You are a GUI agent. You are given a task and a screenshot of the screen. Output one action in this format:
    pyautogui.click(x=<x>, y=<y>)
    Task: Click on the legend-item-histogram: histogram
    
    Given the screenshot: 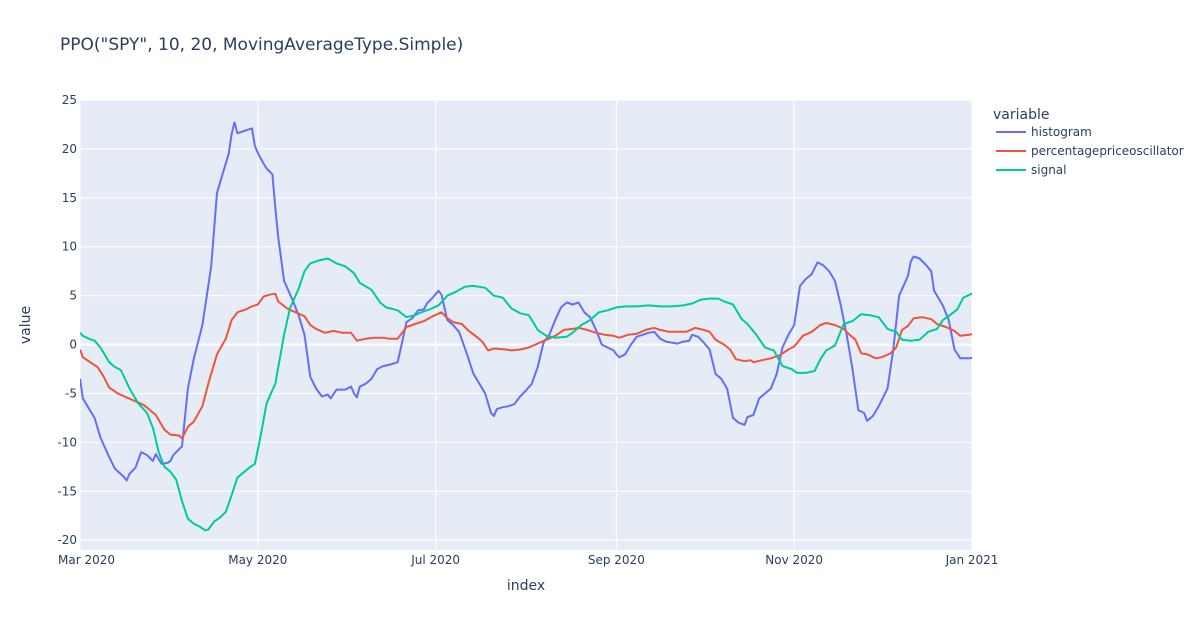 What is the action you would take?
    pyautogui.click(x=1044, y=132)
    